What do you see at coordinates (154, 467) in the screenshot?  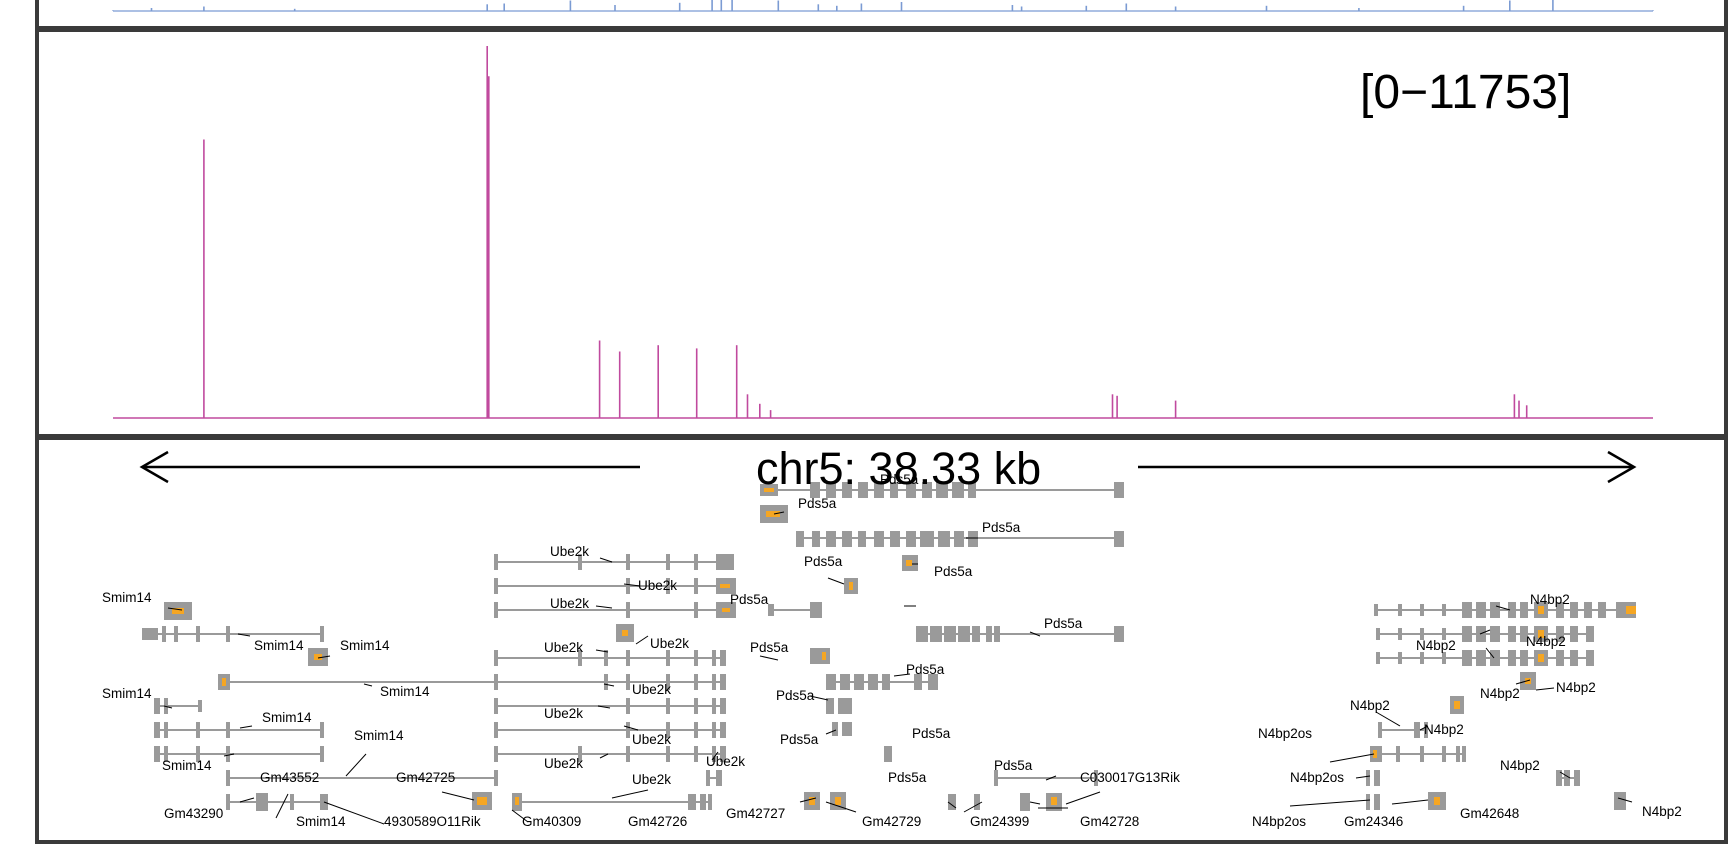 I see `left-arrow-head` at bounding box center [154, 467].